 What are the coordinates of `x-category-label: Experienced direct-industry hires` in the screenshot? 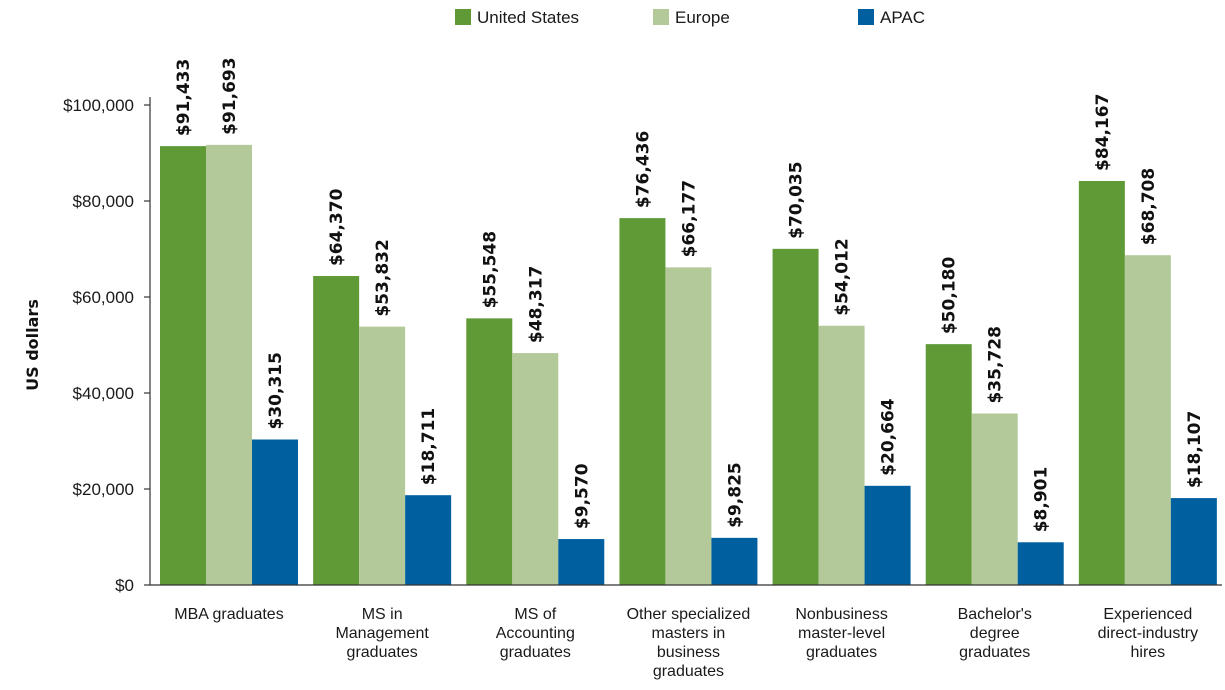 It's located at (1148, 633).